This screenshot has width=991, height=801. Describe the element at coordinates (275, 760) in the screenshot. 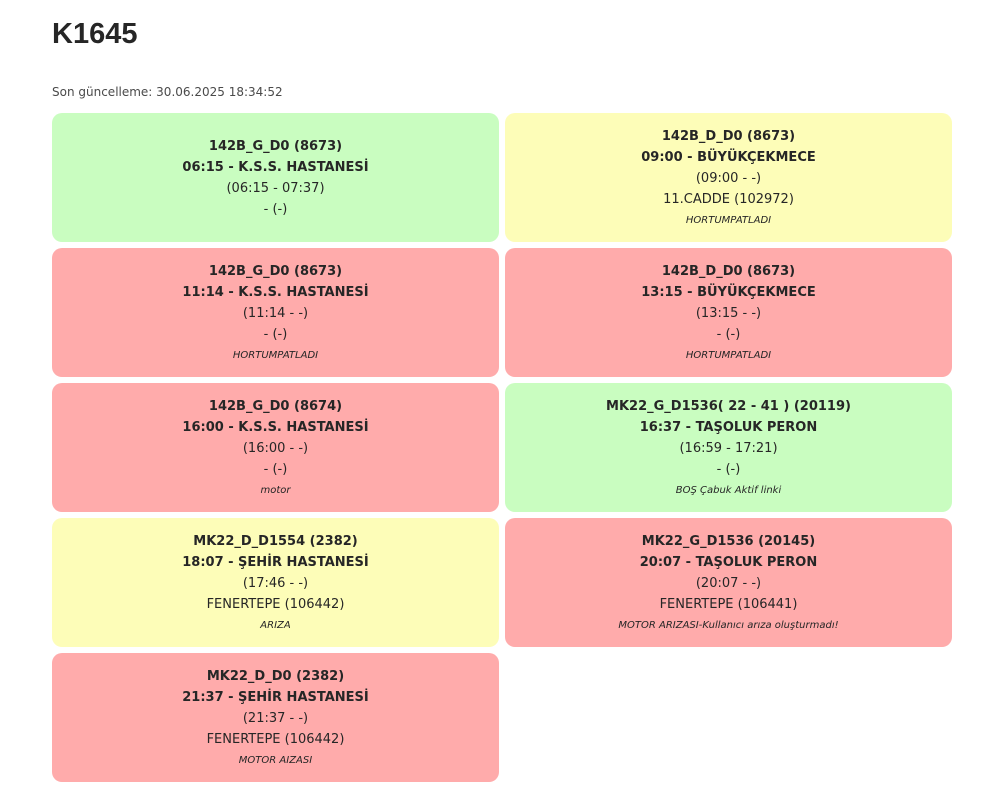

I see `trip-note: MOTOR AIZASI` at that location.